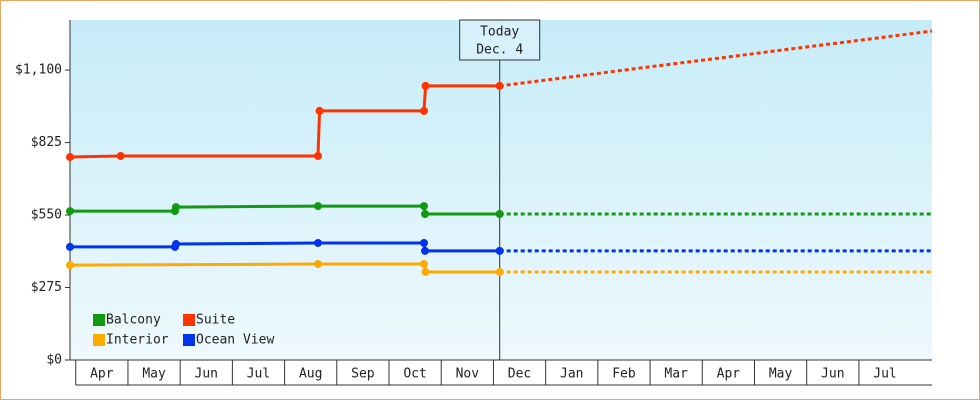  I want to click on y-tick-label: $825, so click(46, 142).